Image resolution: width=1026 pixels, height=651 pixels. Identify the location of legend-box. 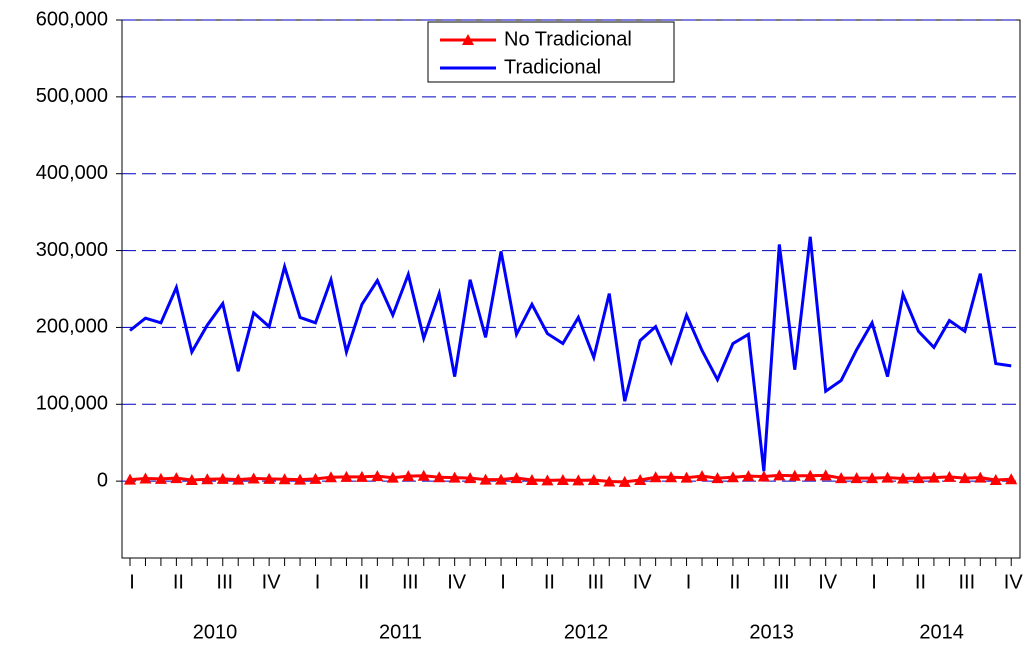
(551, 52).